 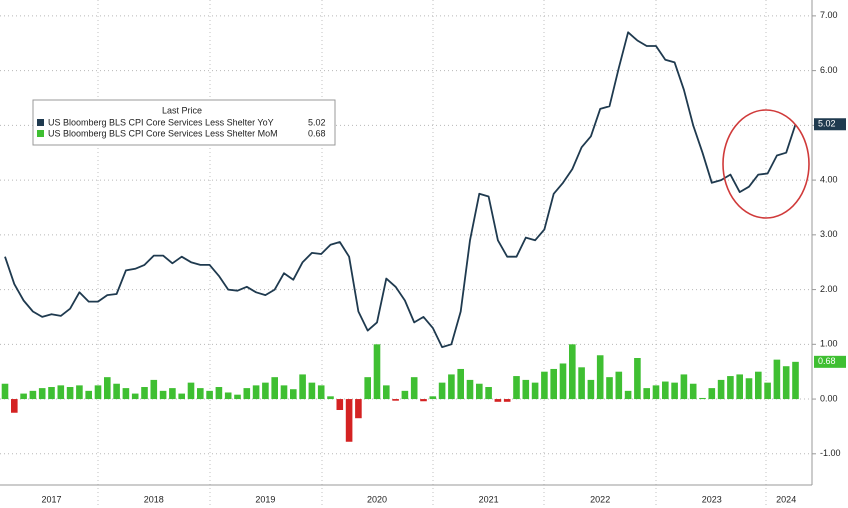 What do you see at coordinates (377, 499) in the screenshot?
I see `x-tick-label: 2020` at bounding box center [377, 499].